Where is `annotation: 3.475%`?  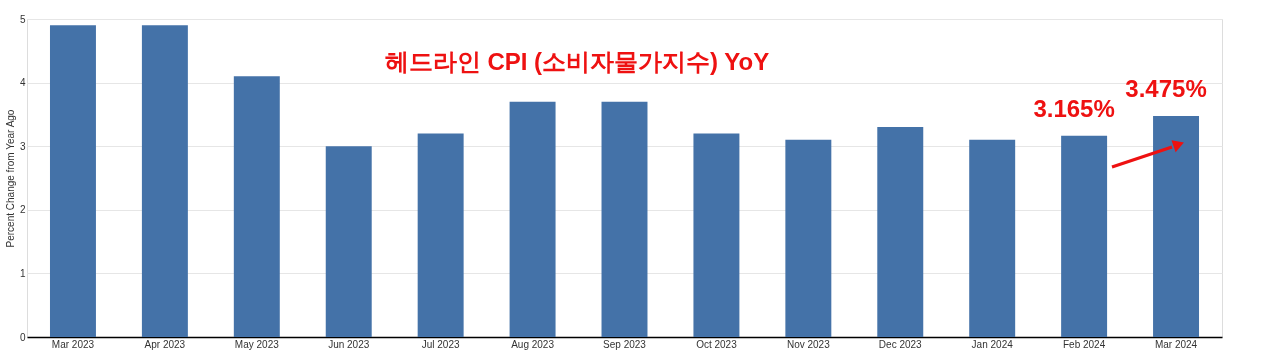
annotation: 3.475% is located at coordinates (1166, 88).